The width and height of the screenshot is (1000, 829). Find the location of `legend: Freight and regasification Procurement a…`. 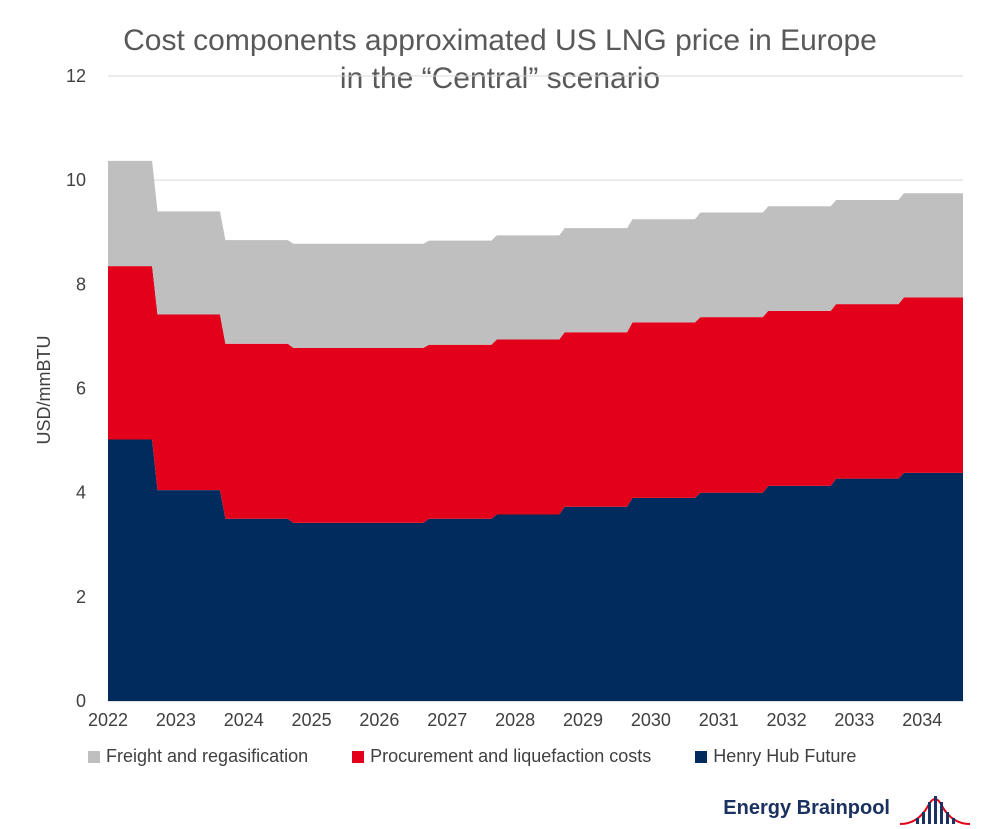

legend: Freight and regasification Procurement a… is located at coordinates (472, 756).